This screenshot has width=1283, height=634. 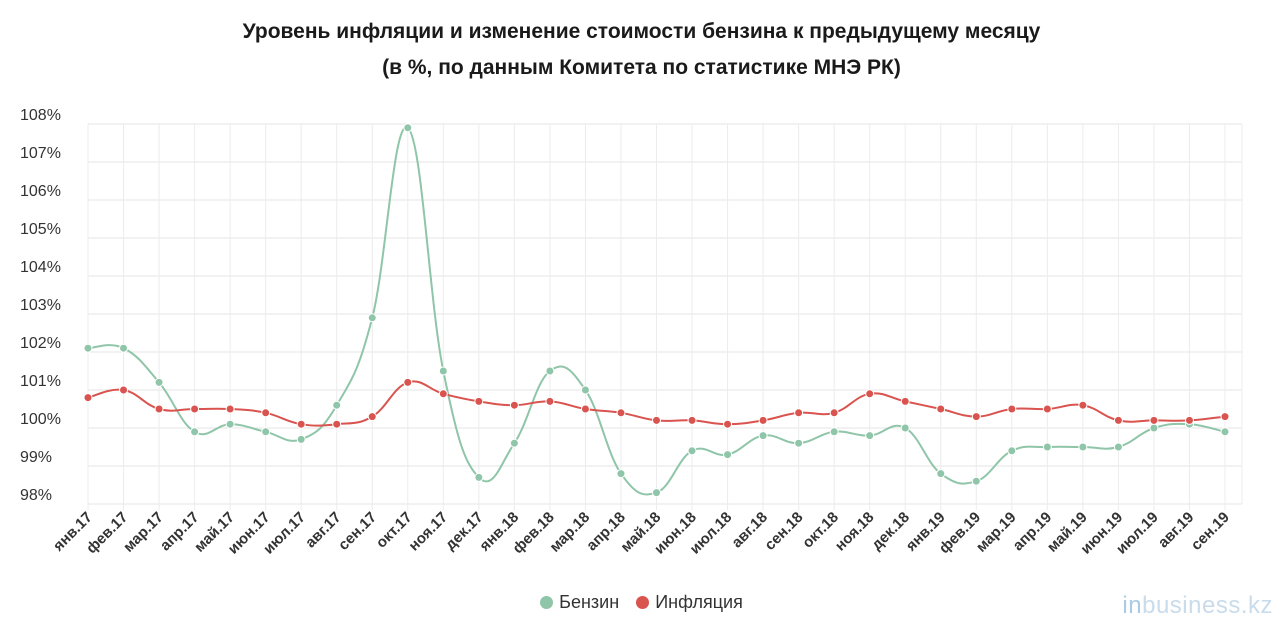 I want to click on legend-item-benzin: Бензин, so click(x=579, y=602).